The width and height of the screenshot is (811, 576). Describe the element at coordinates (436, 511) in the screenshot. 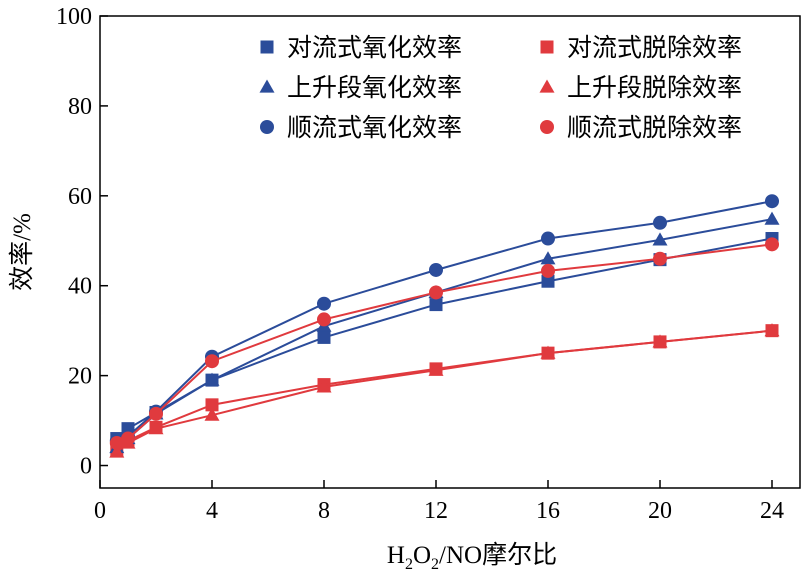

I see `x-tick-label: 12` at that location.